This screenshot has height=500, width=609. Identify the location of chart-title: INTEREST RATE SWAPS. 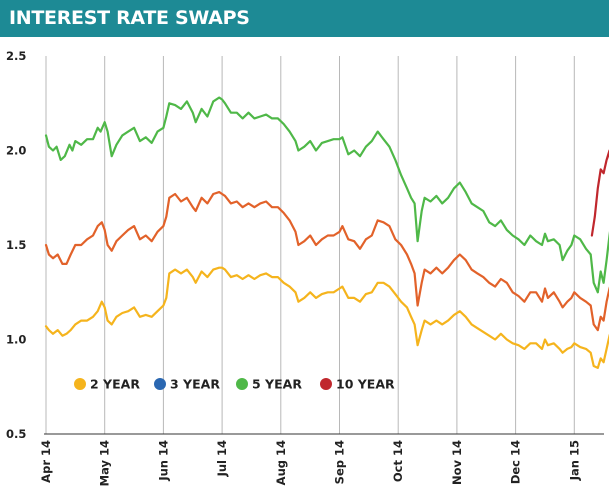
(304, 18).